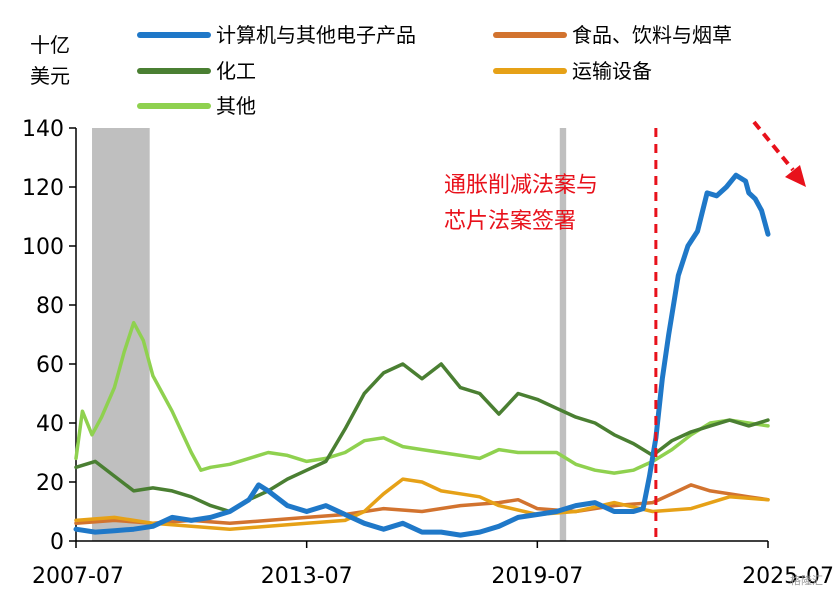 The image size is (837, 599). Describe the element at coordinates (779, 153) in the screenshot. I see `trend-arrow` at that location.